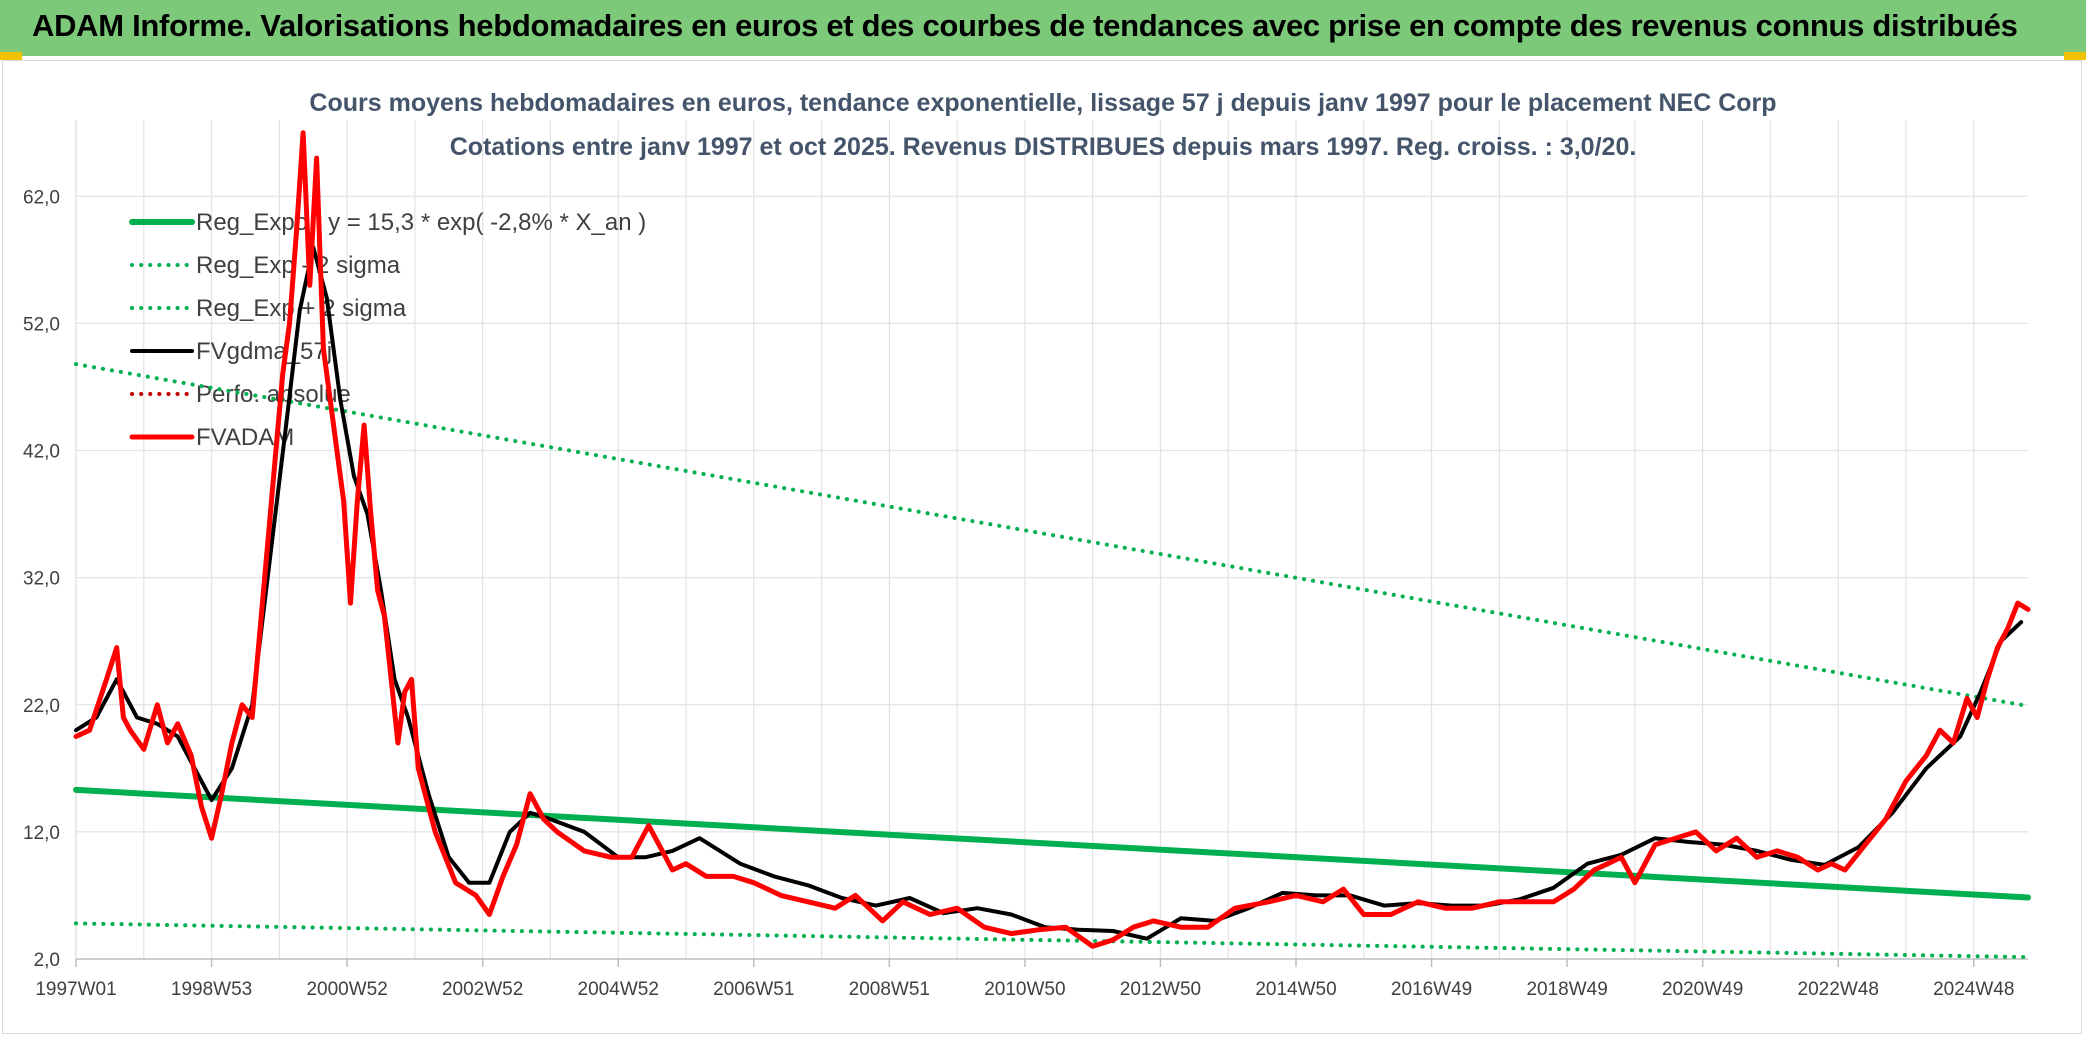 This screenshot has width=2086, height=1037. What do you see at coordinates (1702, 989) in the screenshot?
I see `x-tick-label: 2020W49` at bounding box center [1702, 989].